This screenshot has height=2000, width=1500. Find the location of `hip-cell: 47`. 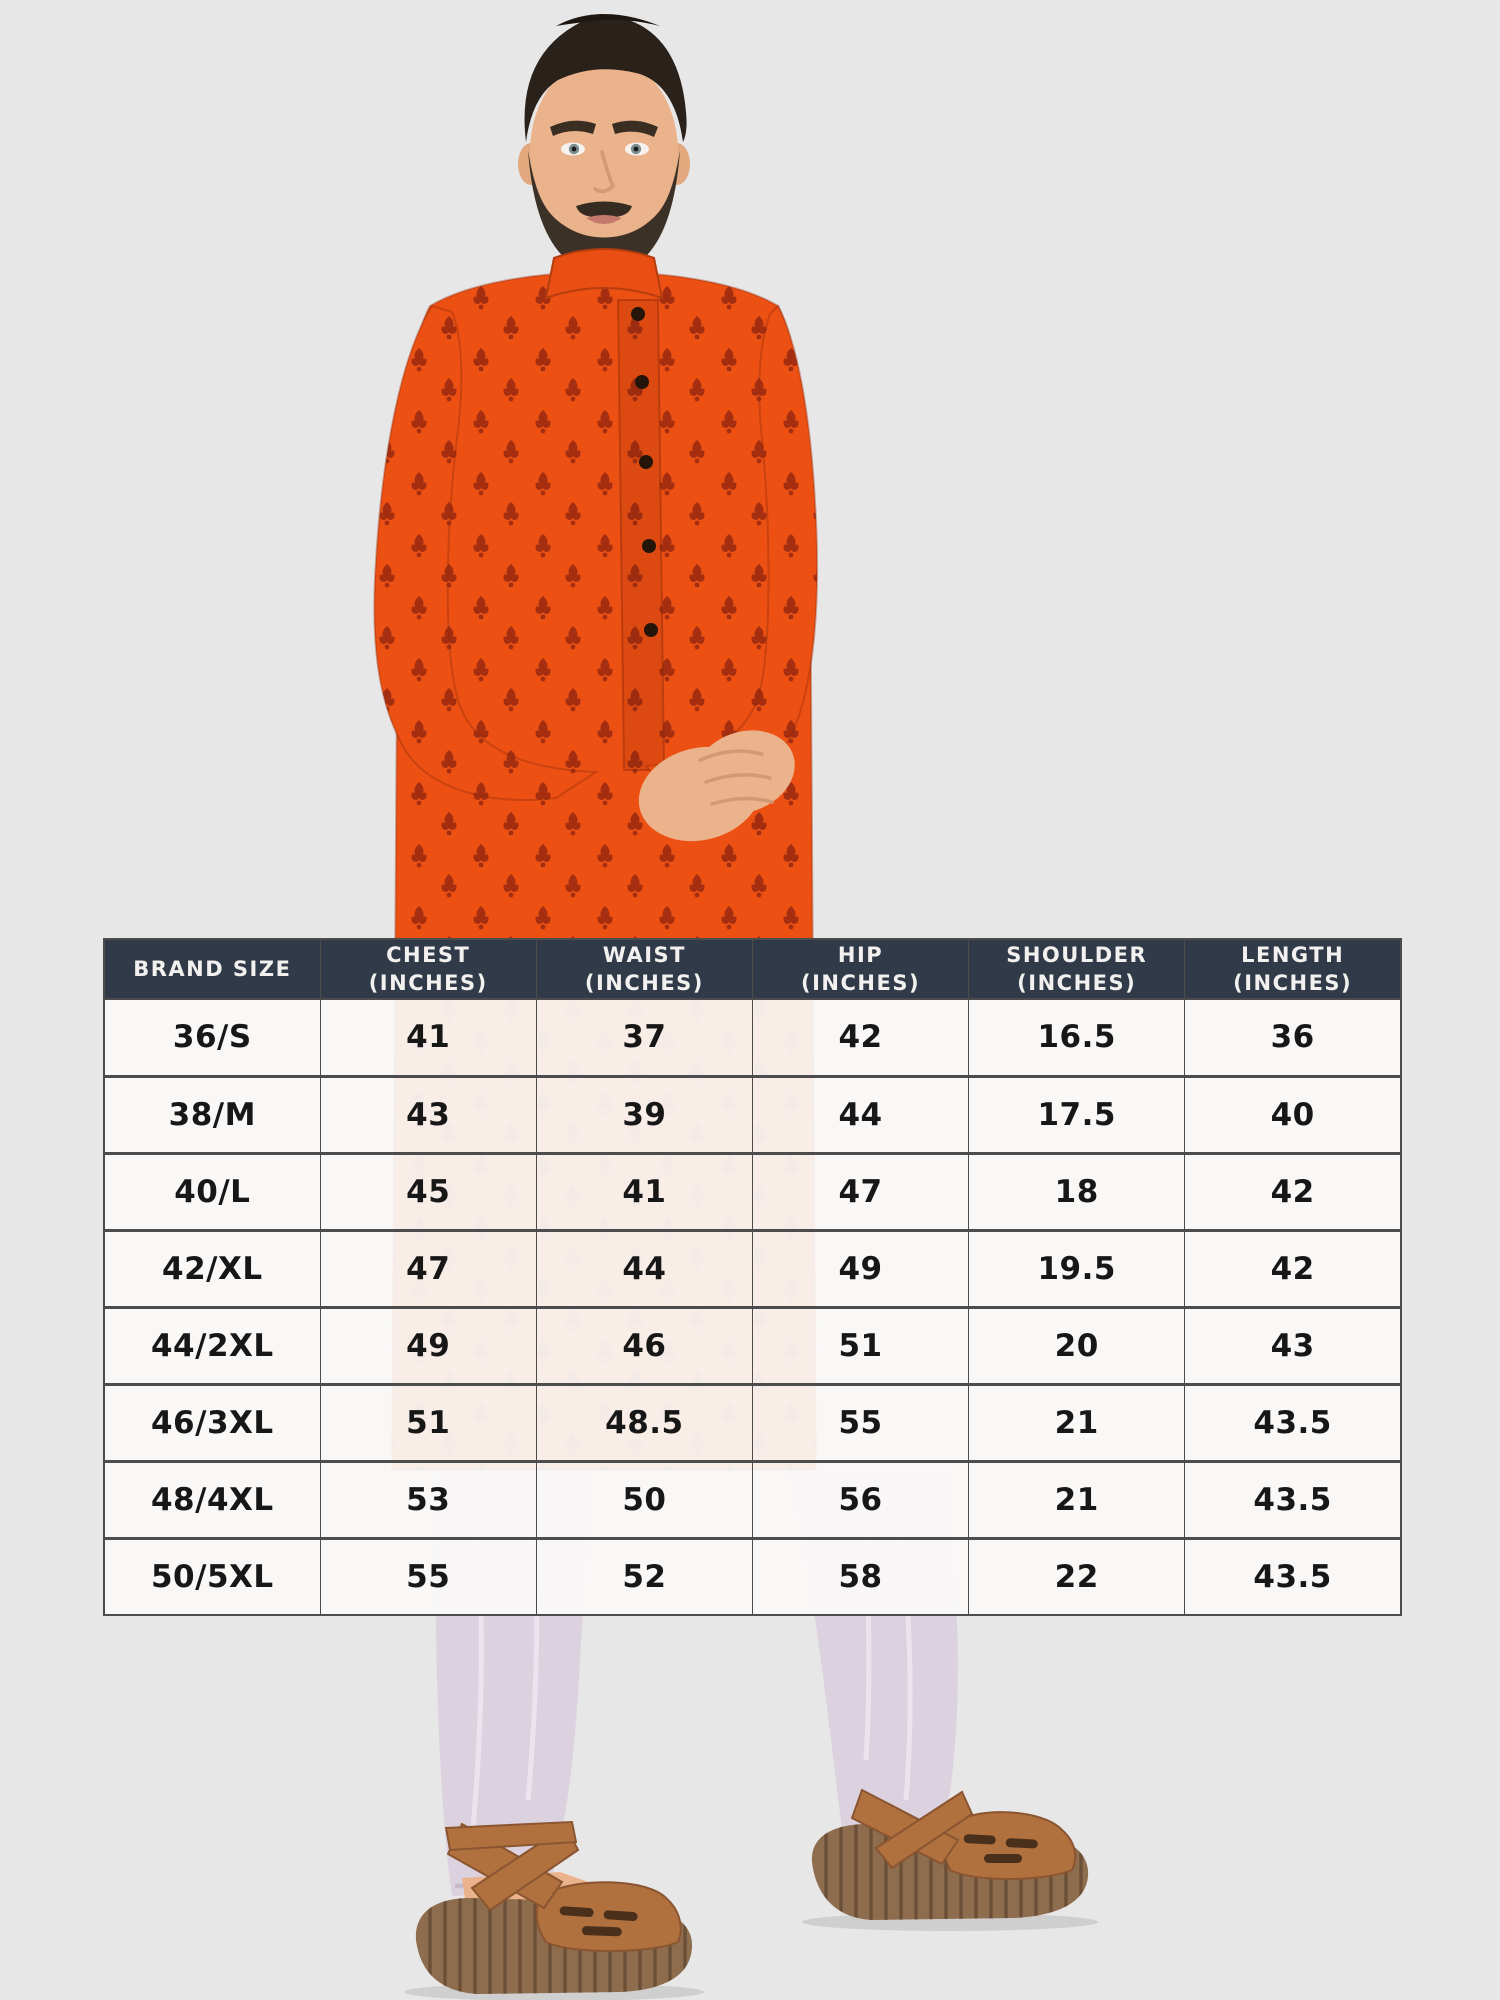

hip-cell: 47 is located at coordinates (860, 1191).